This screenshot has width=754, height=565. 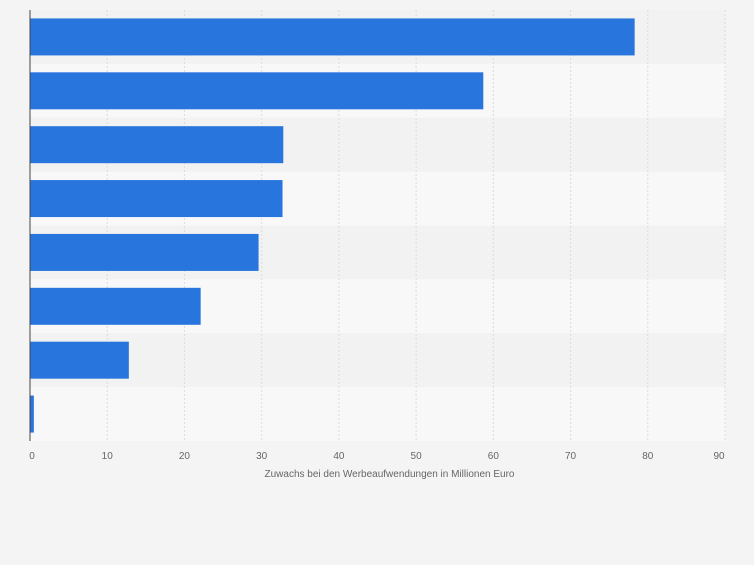 What do you see at coordinates (108, 456) in the screenshot?
I see `x-tick-label: 10` at bounding box center [108, 456].